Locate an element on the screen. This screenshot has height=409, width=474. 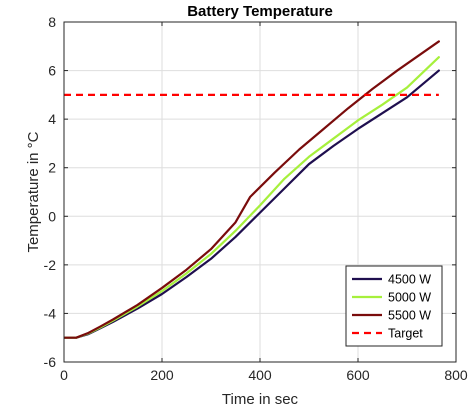
y-tick-label: 0 is located at coordinates (52, 216).